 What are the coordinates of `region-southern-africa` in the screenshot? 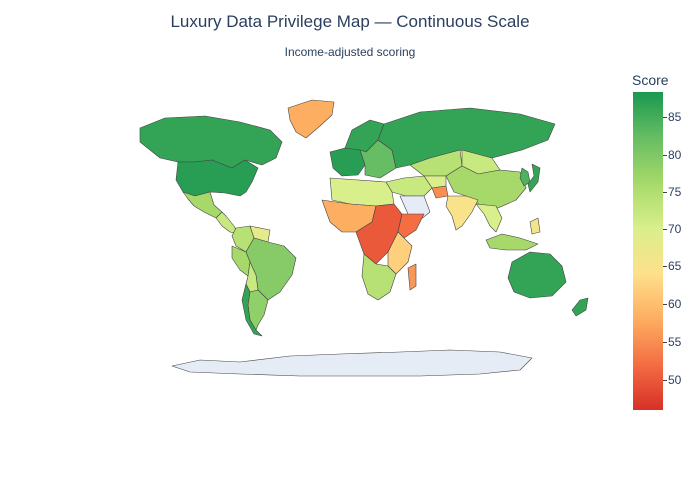 It's located at (379, 277).